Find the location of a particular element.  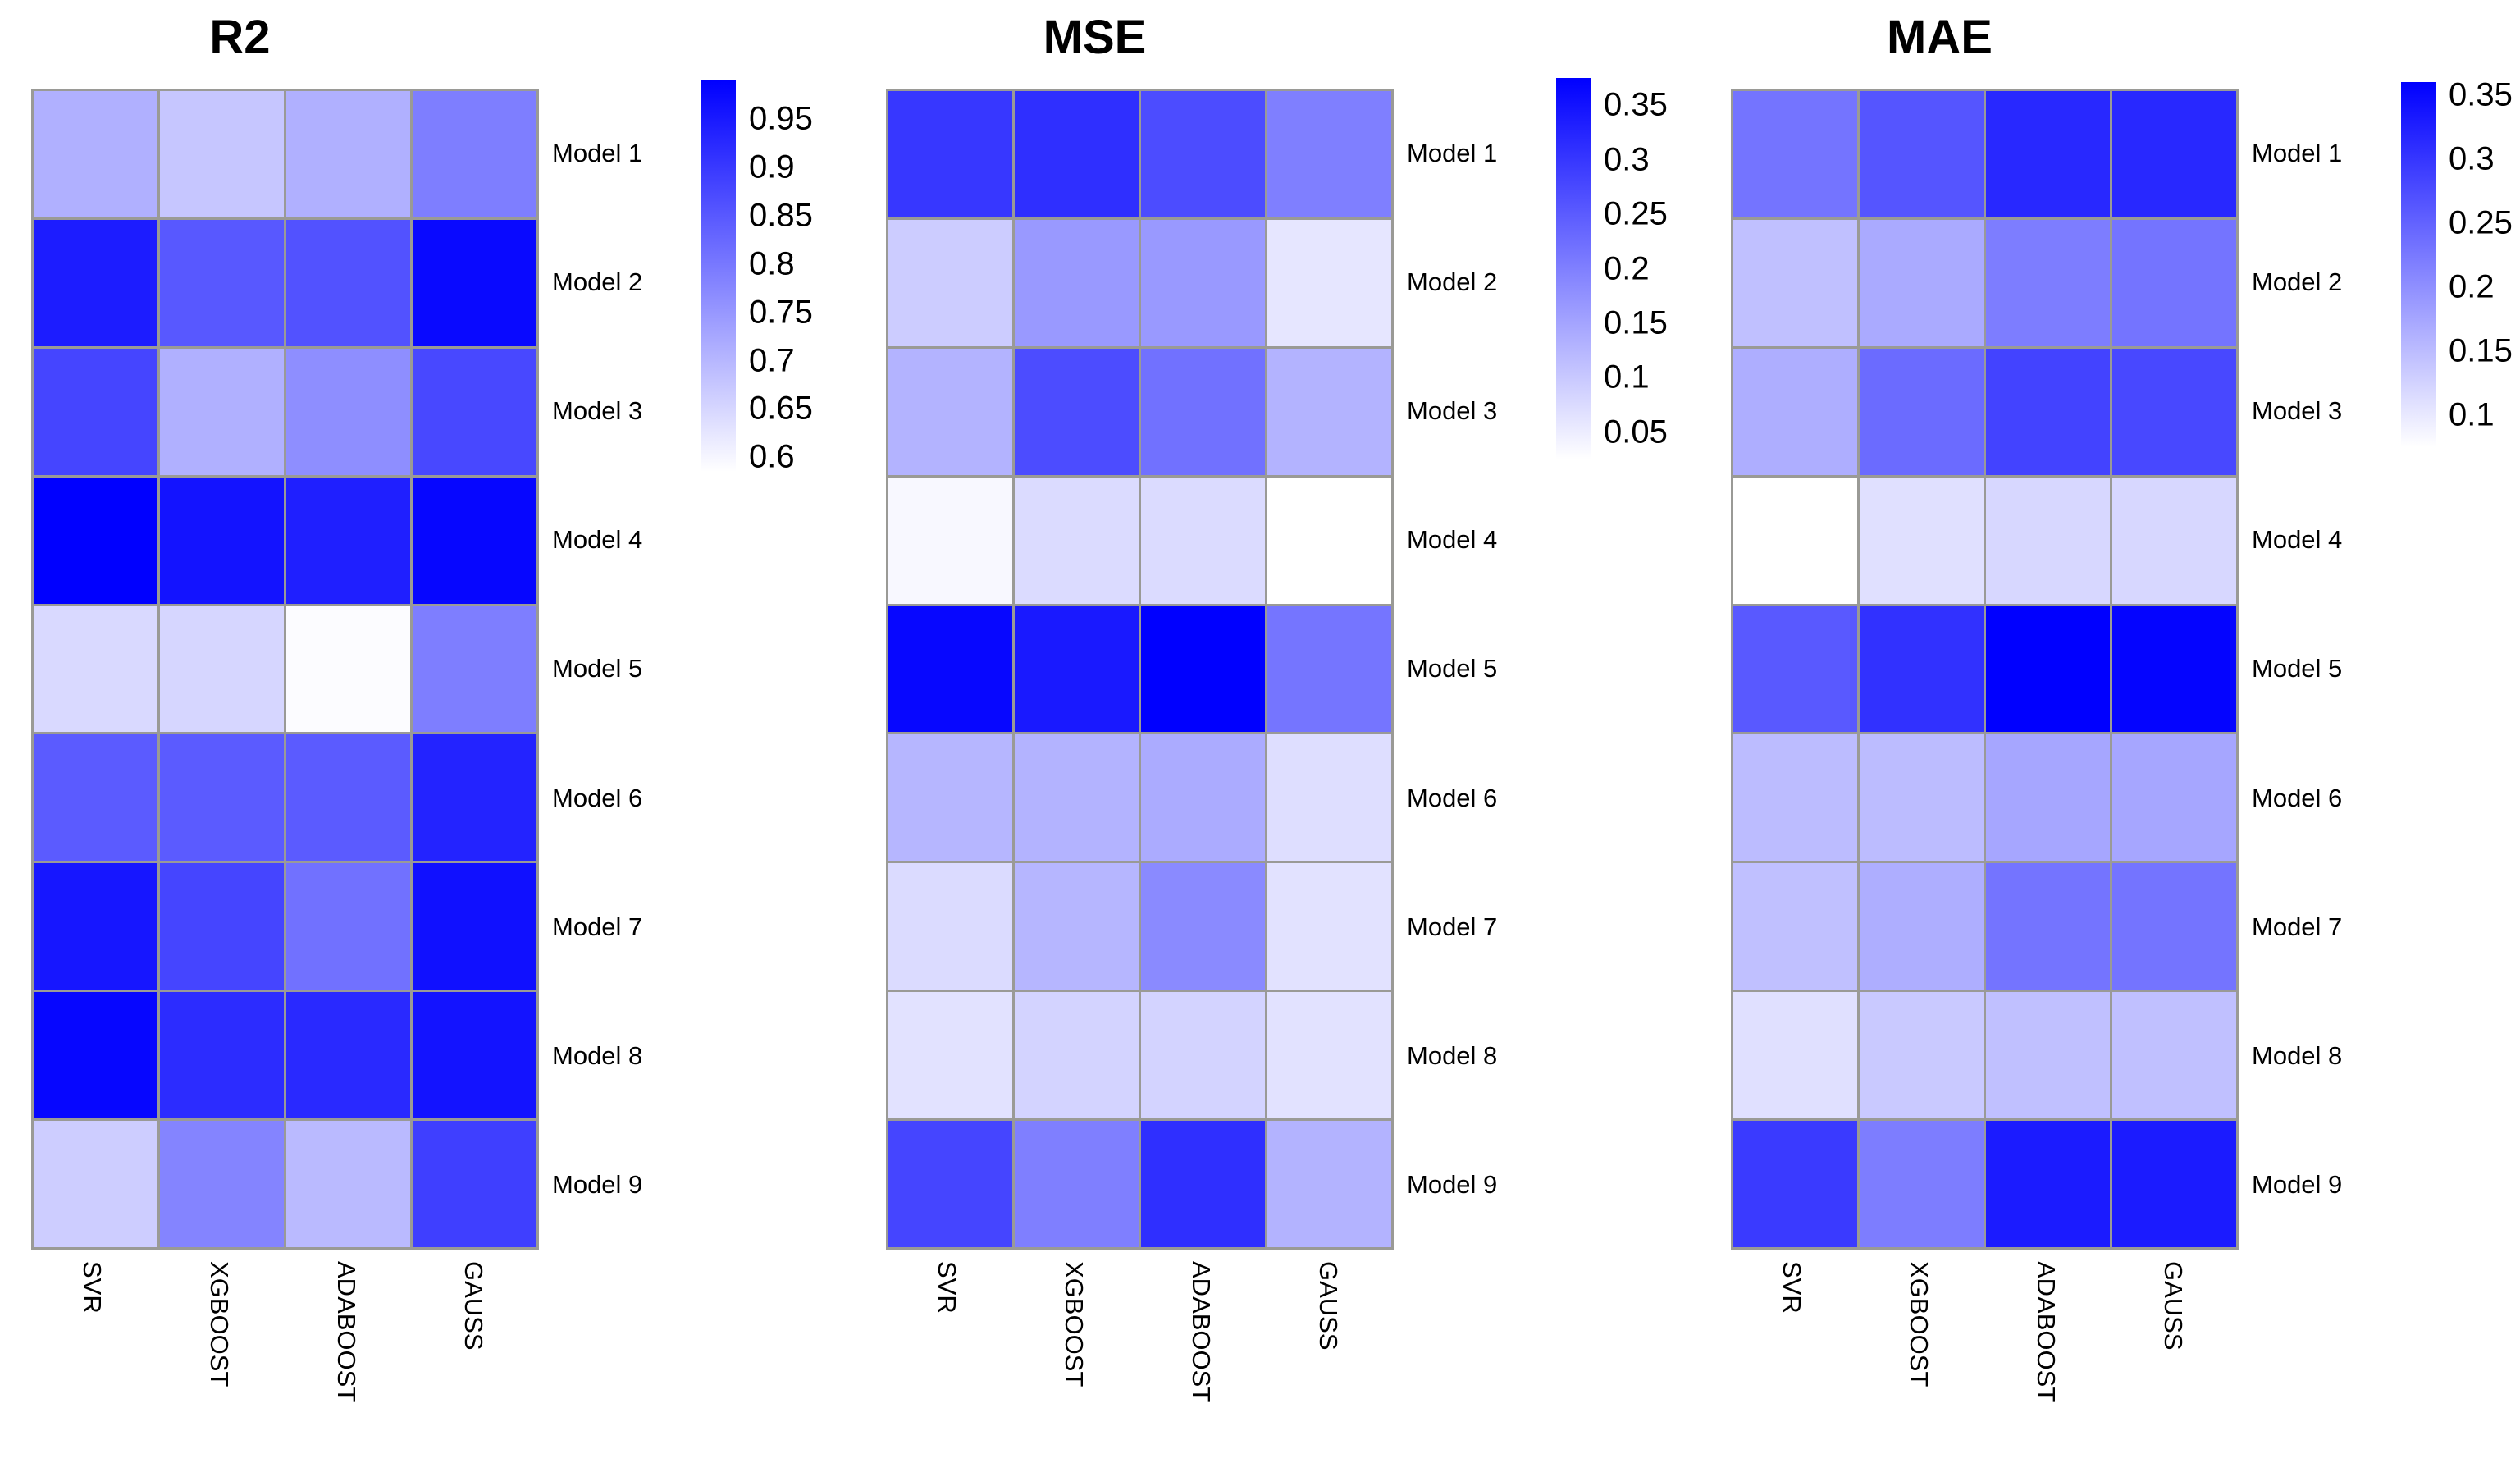

heatmap-title-mae: MAE is located at coordinates (1940, 37).